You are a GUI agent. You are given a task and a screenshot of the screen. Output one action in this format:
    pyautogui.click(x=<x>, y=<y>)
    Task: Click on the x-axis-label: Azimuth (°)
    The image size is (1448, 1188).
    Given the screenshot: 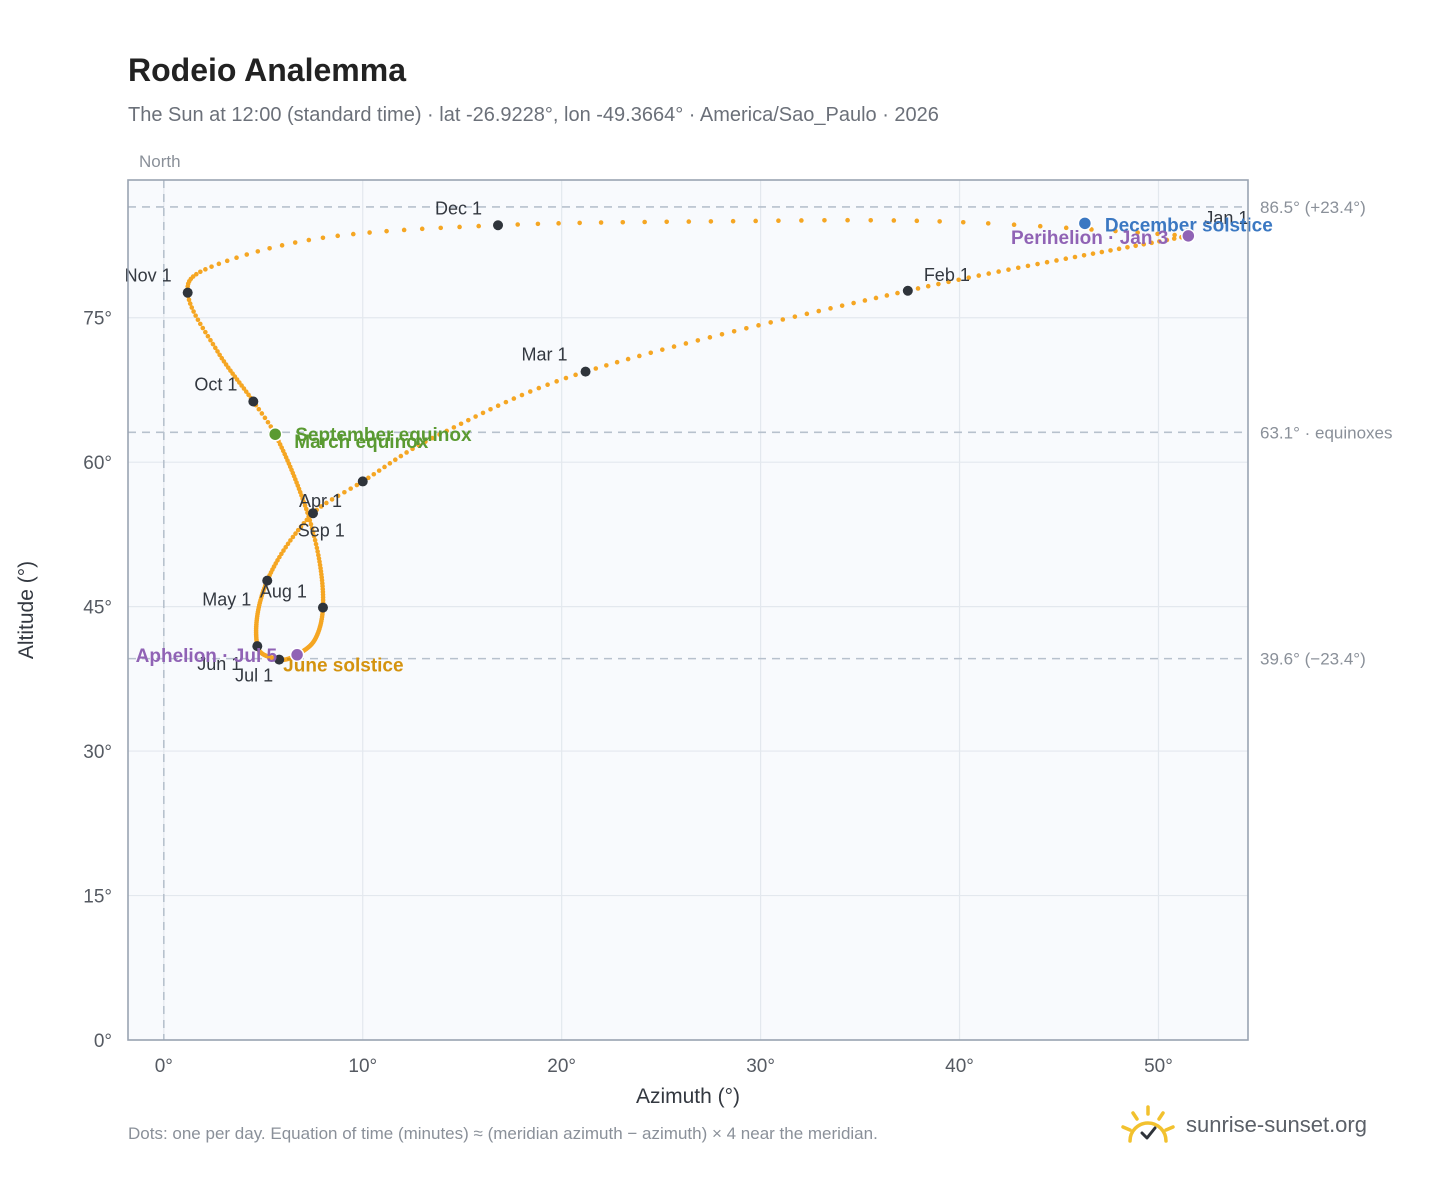 What is the action you would take?
    pyautogui.click(x=688, y=1096)
    